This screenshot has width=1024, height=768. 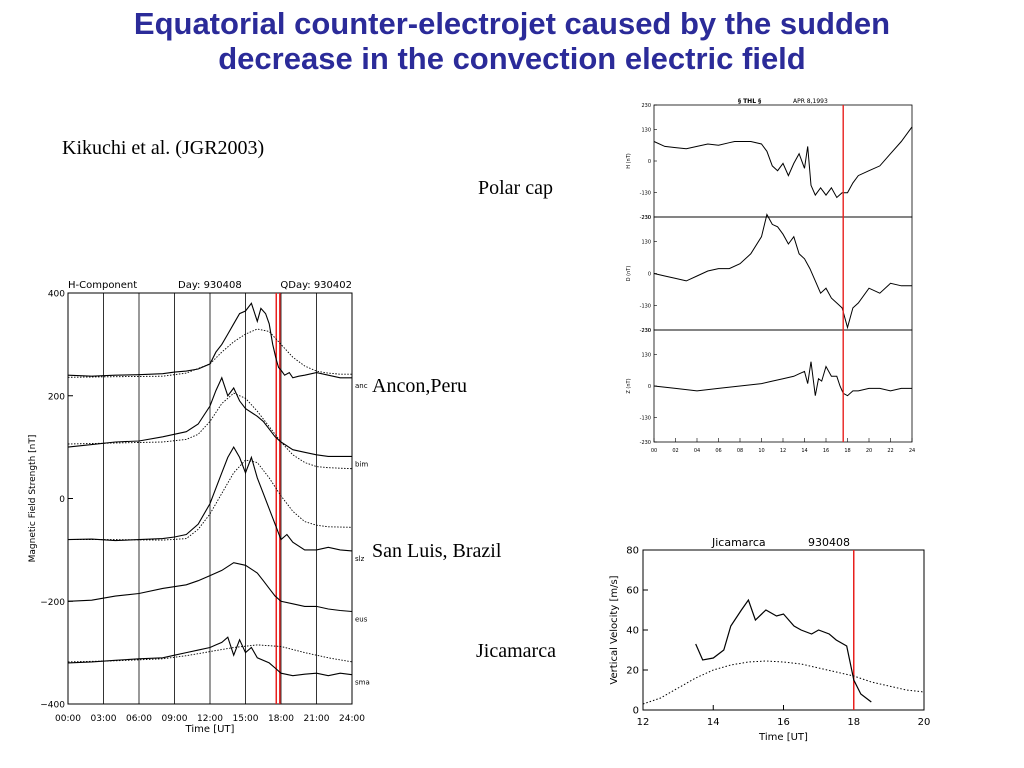 I want to click on x-tick-label: 03:00, so click(x=104, y=719).